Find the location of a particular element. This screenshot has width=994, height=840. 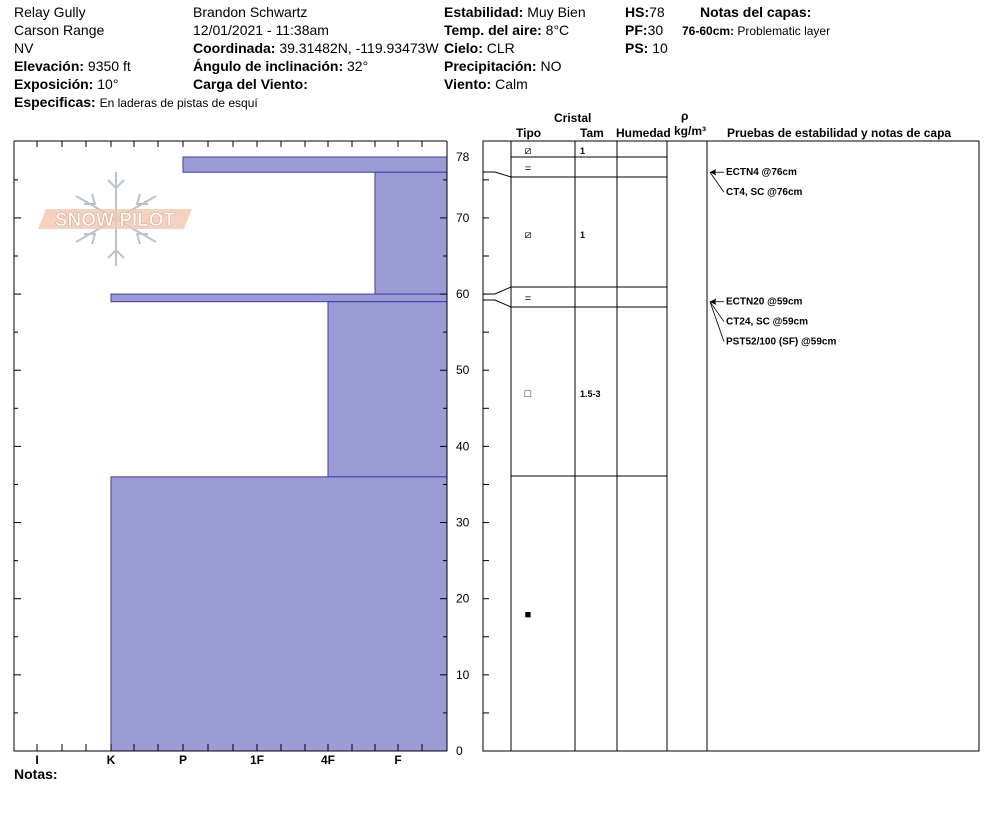

stability-row: Estabilidad: Muy Bien is located at coordinates (515, 12).